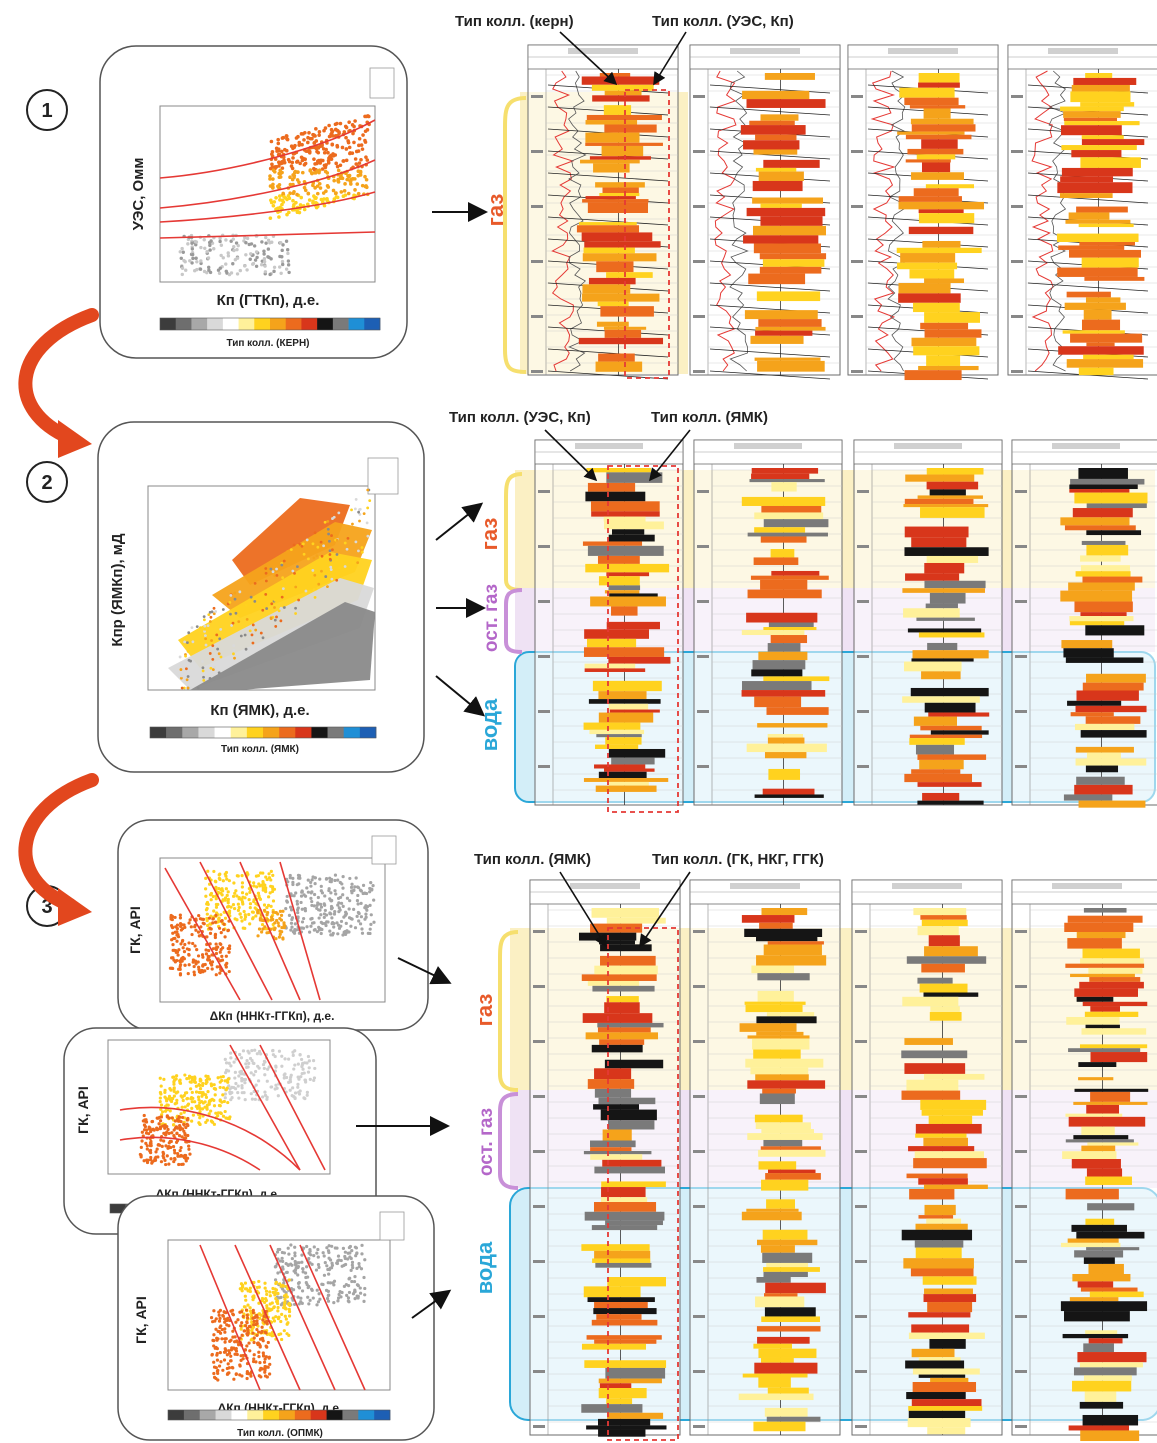 This screenshot has height=1443, width=1157. Describe the element at coordinates (368, 732) in the screenshot. I see `colorbar-swatch` at that location.